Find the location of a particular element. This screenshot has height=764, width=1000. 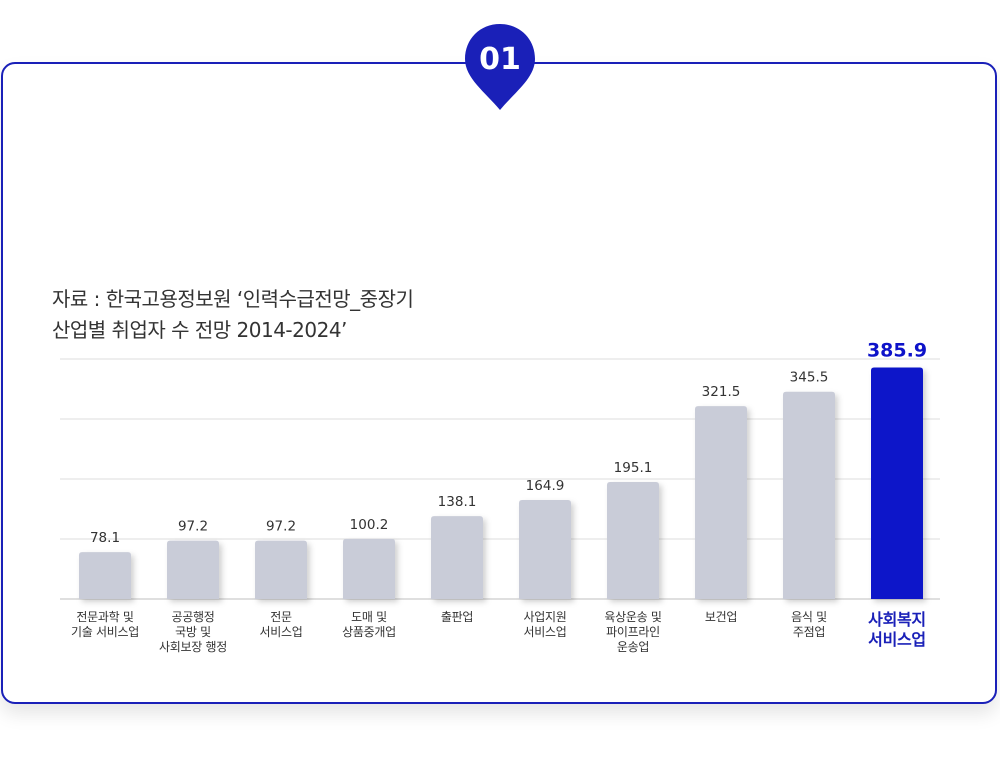

value-label: 385.9 is located at coordinates (897, 350).